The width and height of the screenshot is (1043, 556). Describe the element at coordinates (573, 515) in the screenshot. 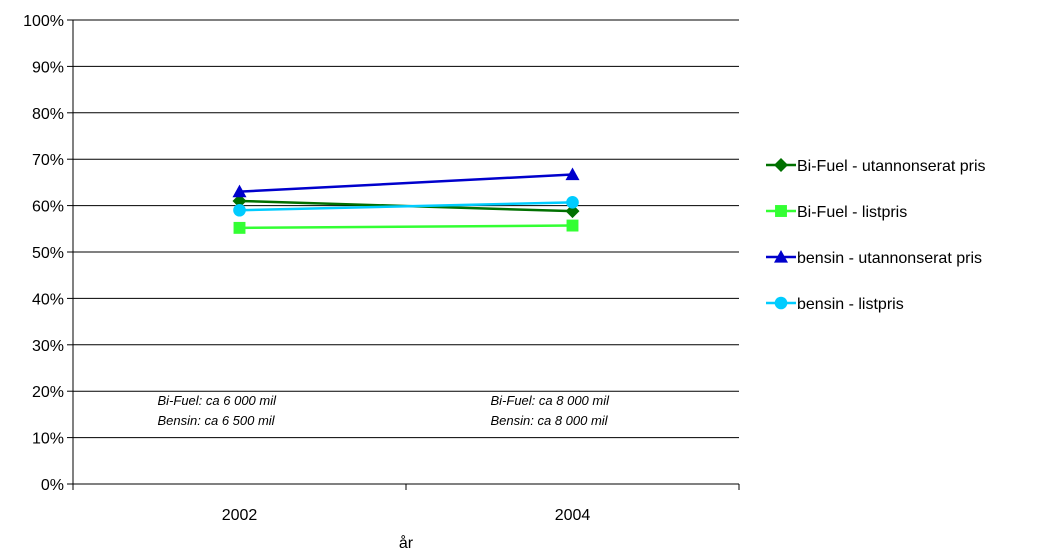

I see `x-tick-label: 2004` at that location.